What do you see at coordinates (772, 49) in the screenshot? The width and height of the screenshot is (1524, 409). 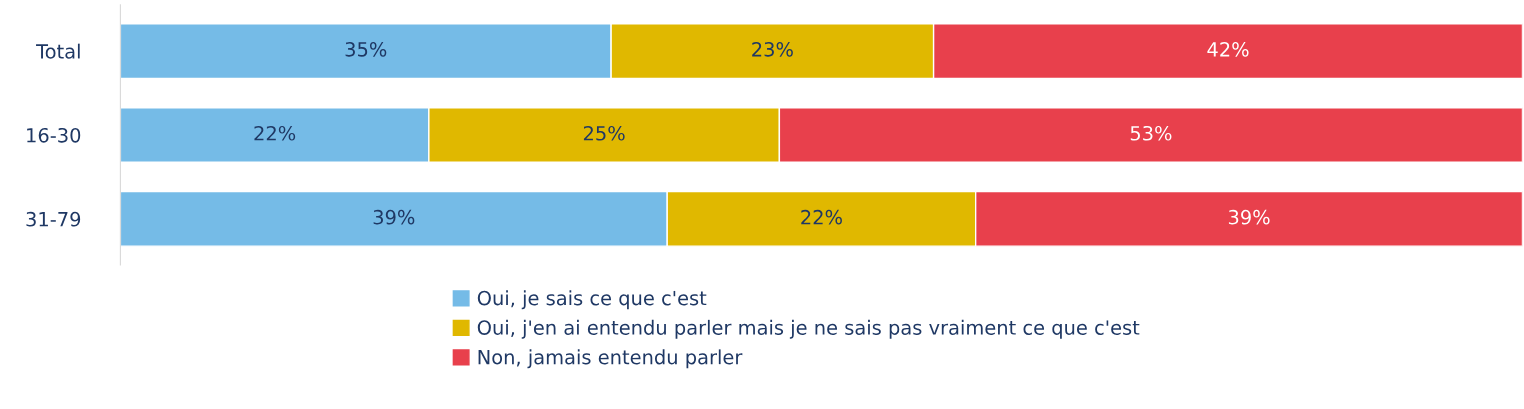 I see `data-label: 23%` at bounding box center [772, 49].